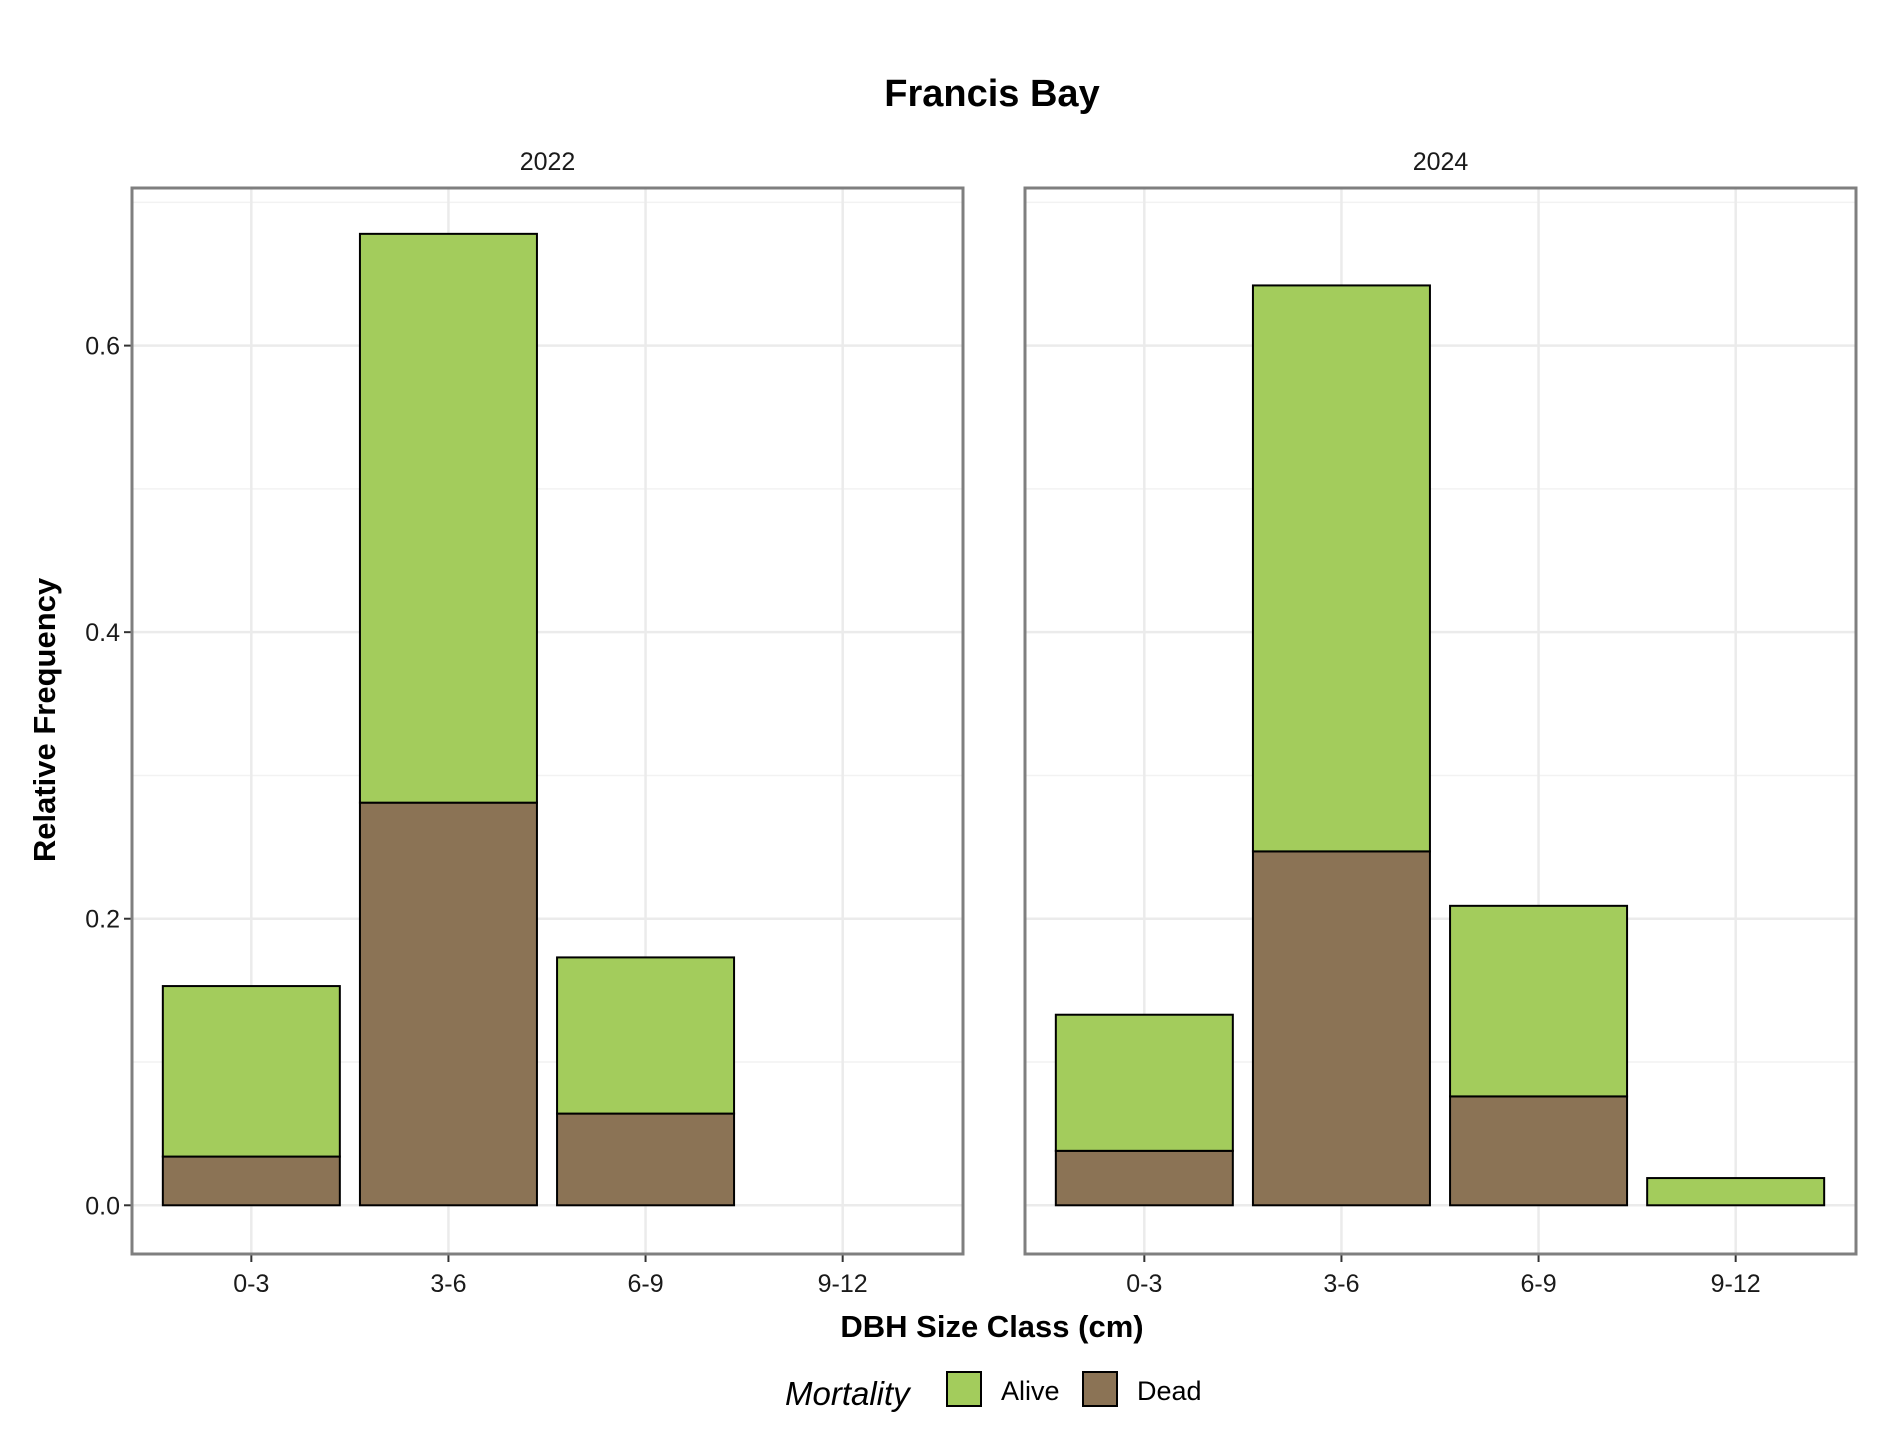  Describe the element at coordinates (848, 1393) in the screenshot. I see `legend-title: Mortality` at that location.